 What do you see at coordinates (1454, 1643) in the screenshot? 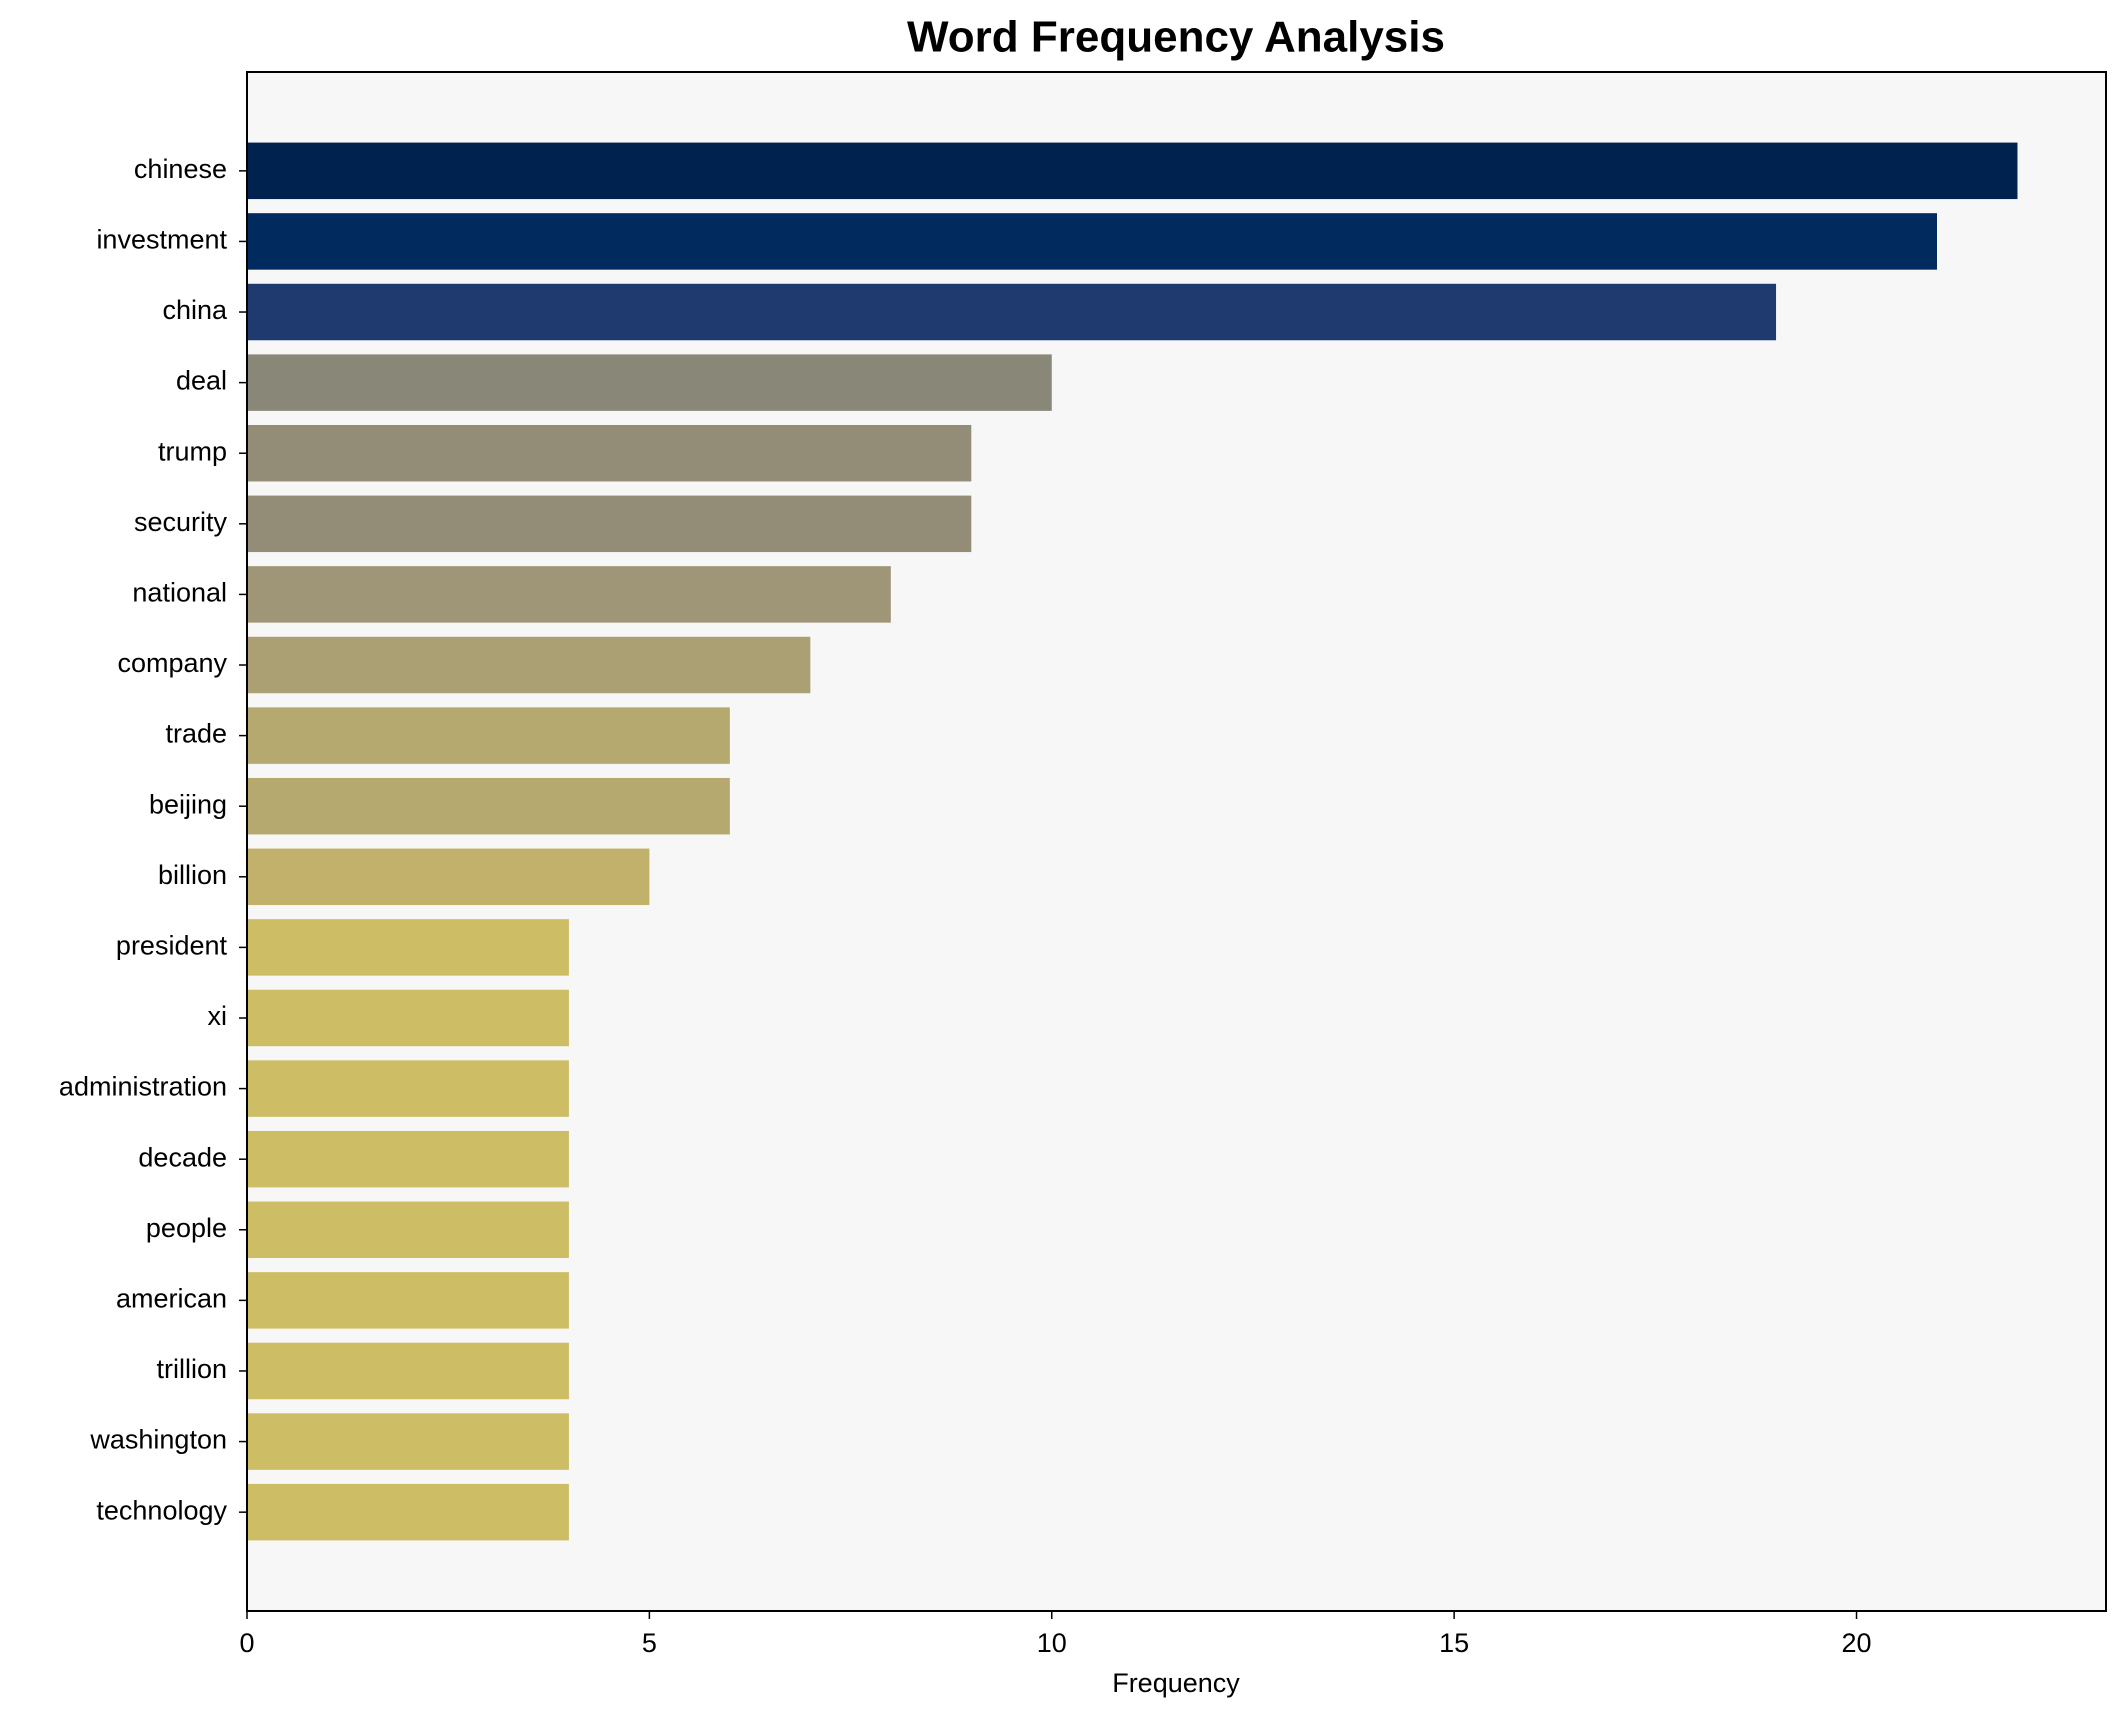
I see `x-tick-label: 15` at bounding box center [1454, 1643].